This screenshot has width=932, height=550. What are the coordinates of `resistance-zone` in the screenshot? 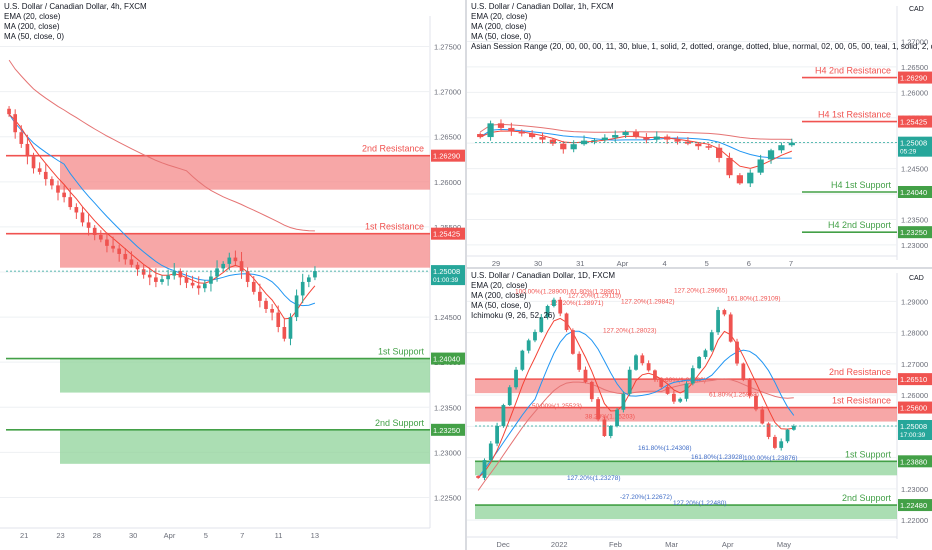 It's located at (245, 172).